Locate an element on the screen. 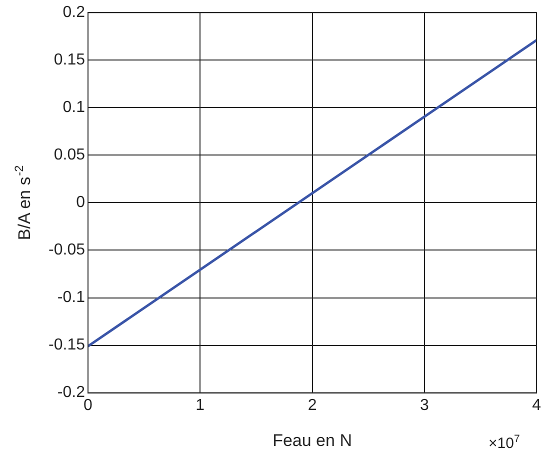 Image resolution: width=544 pixels, height=452 pixels. y-tick-label: 0.15 is located at coordinates (70, 60).